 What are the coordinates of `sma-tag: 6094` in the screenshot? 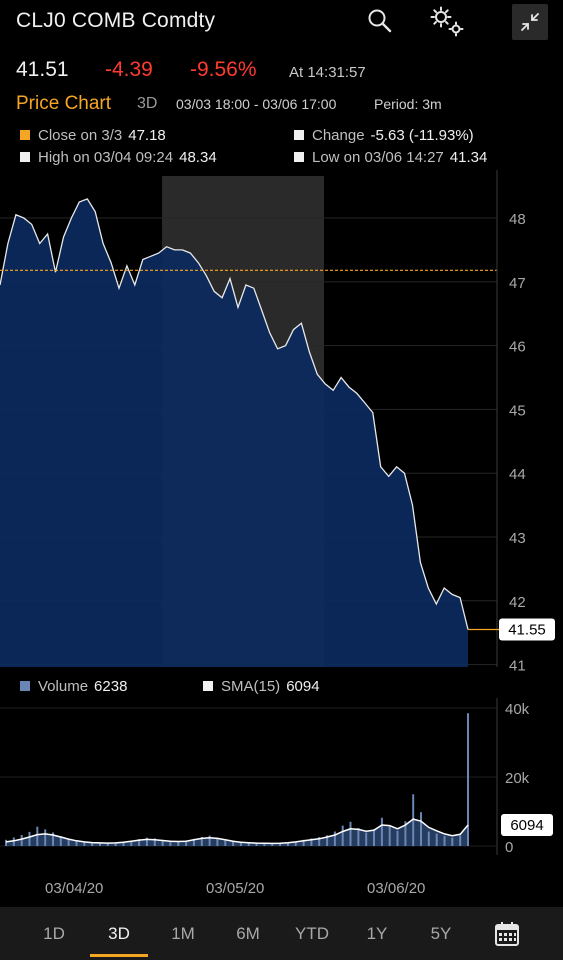 It's located at (527, 824).